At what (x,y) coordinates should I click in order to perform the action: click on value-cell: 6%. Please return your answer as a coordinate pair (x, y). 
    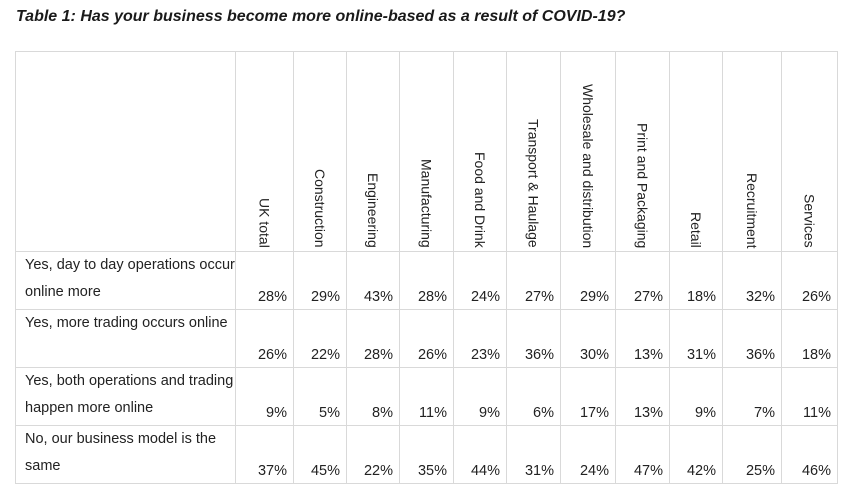
    Looking at the image, I should click on (533, 396).